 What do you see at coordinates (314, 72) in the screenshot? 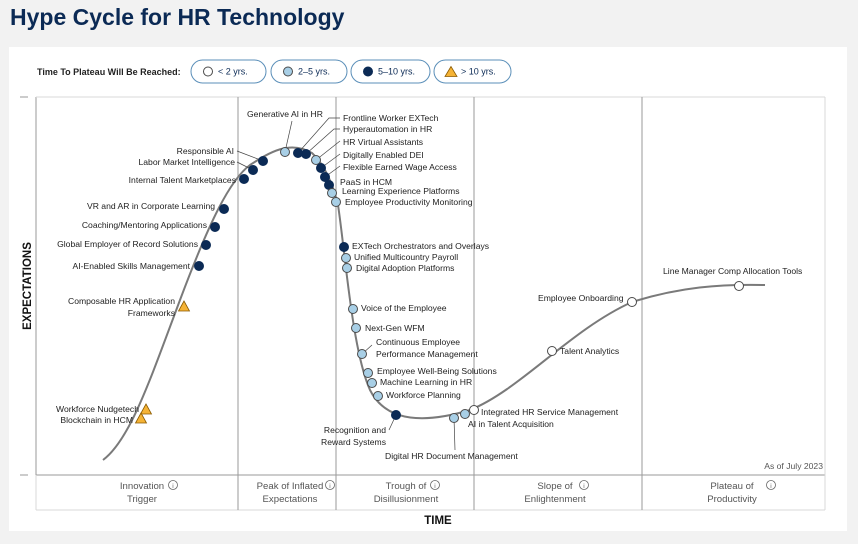
I see `legend-label-2to5: 2–5 yrs.` at bounding box center [314, 72].